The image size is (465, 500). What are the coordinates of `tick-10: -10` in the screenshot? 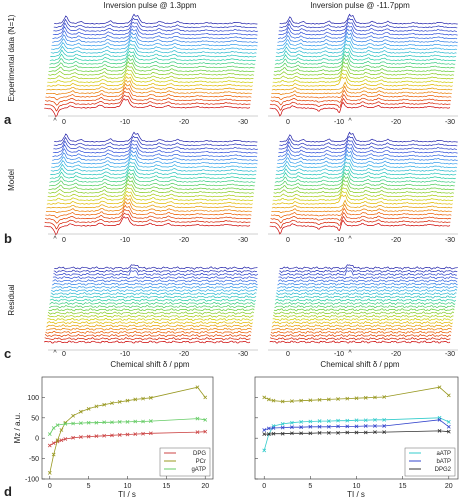 It's located at (125, 122).